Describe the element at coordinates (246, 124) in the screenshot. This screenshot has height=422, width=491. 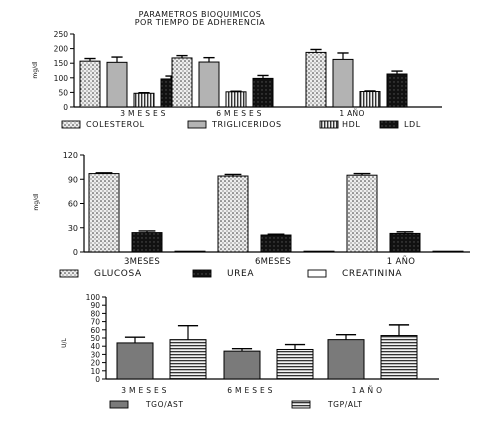
I see `legend-label: TRIGLICERIDOS` at that location.